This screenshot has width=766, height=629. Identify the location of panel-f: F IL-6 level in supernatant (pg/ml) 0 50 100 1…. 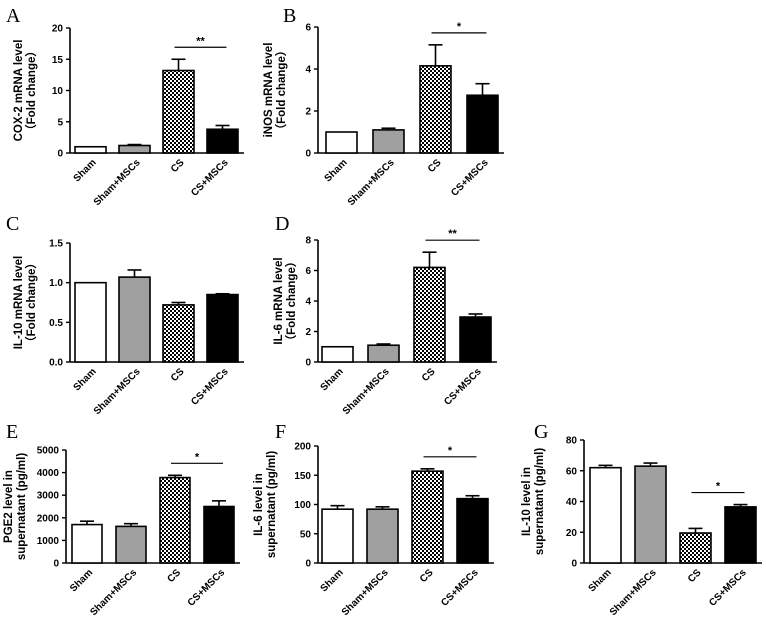
(373, 519).